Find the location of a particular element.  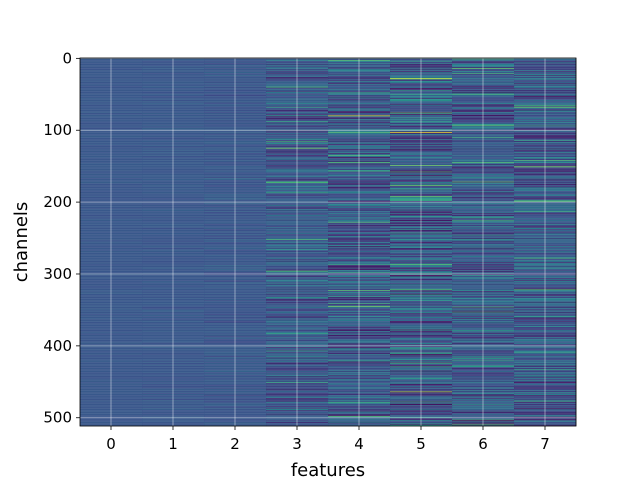

x-tick-label: 0 is located at coordinates (111, 444).